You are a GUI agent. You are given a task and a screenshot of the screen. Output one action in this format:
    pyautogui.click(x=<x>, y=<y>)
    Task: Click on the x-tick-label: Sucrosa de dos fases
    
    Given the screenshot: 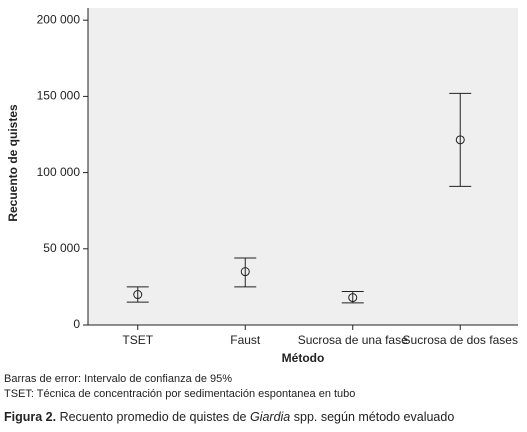 What is the action you would take?
    pyautogui.click(x=460, y=340)
    